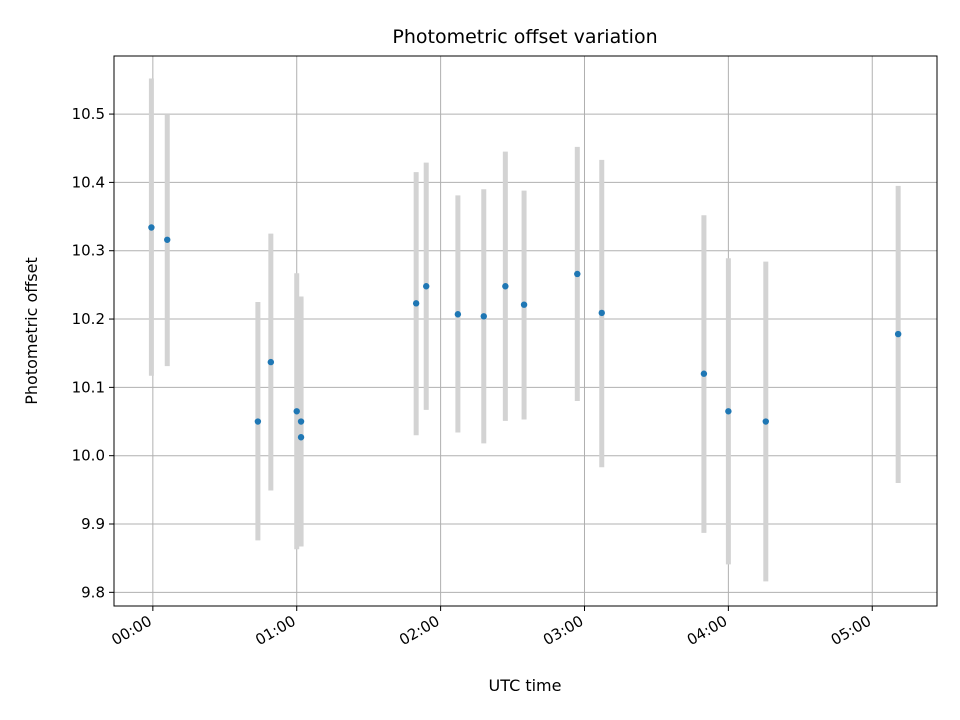 This screenshot has height=720, width=960. I want to click on x-axis-label: UTC time, so click(525, 685).